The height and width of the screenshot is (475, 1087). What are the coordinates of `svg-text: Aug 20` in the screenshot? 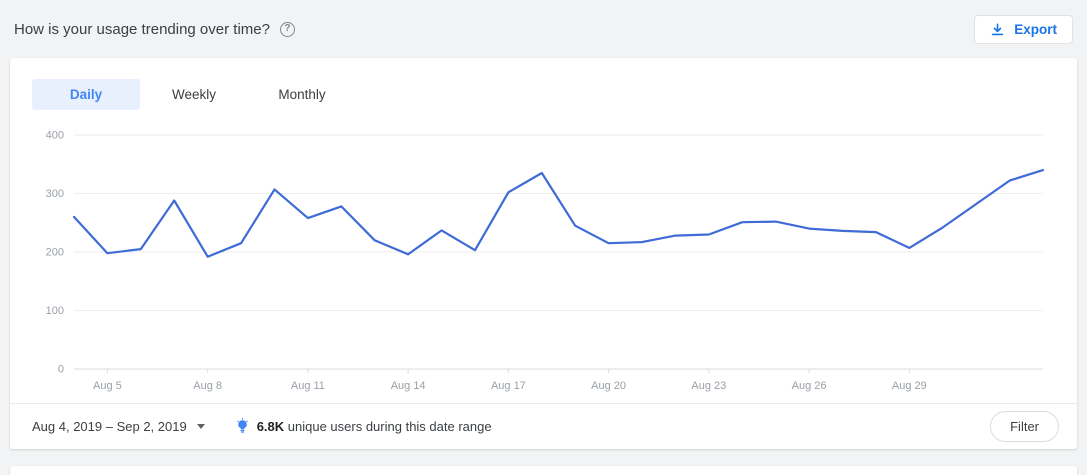 It's located at (608, 386).